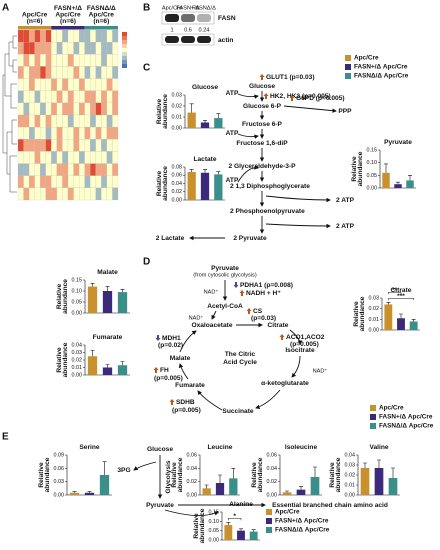 This screenshot has width=440, height=550. What do you see at coordinates (249, 311) in the screenshot?
I see `direction-arrow` at bounding box center [249, 311].